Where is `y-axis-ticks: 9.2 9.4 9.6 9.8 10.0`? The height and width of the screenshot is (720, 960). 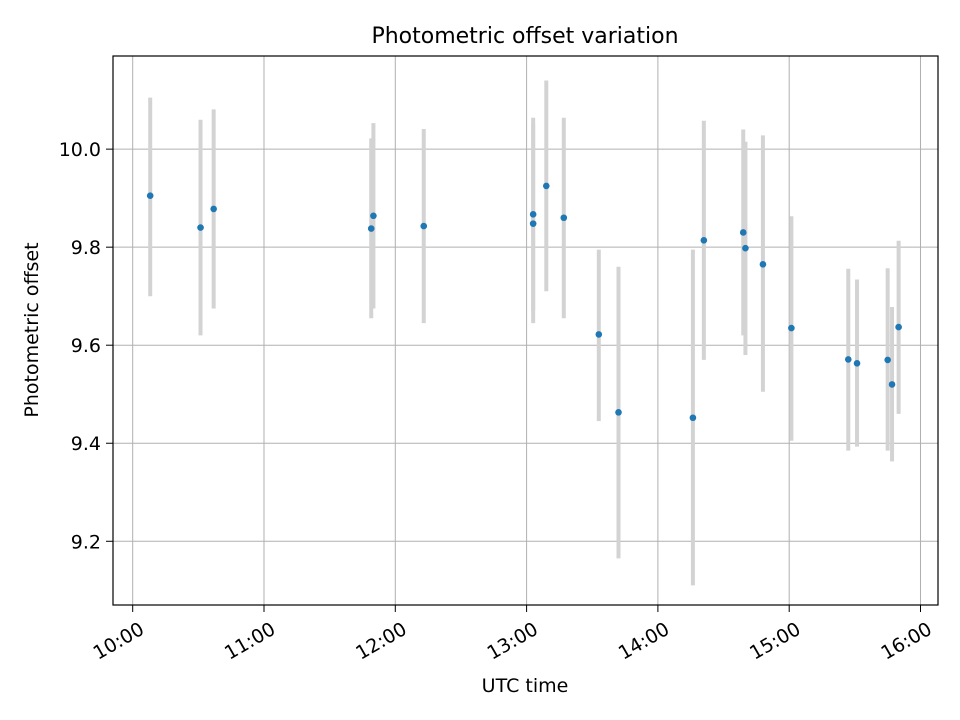 y-axis-ticks: 9.2 9.4 9.6 9.8 10.0 is located at coordinates (86, 346).